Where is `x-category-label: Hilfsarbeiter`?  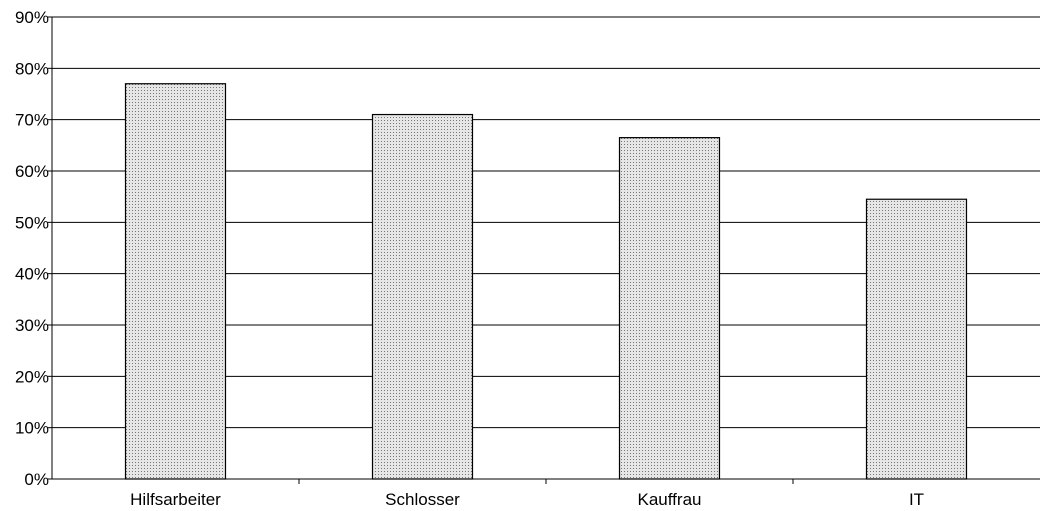
x-category-label: Hilfsarbeiter is located at coordinates (175, 499).